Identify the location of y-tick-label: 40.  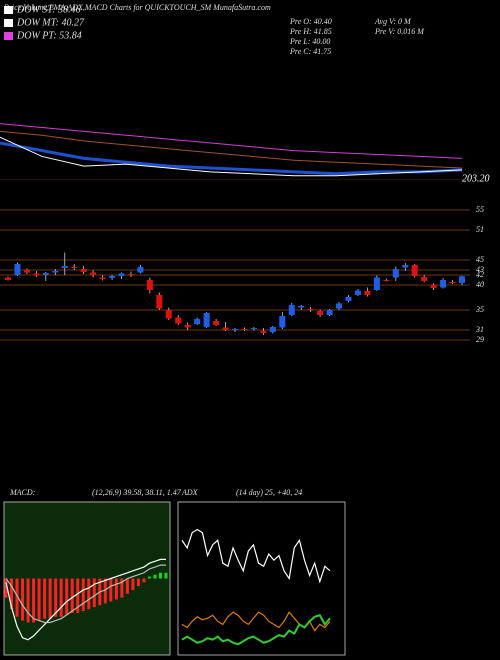
(480, 284).